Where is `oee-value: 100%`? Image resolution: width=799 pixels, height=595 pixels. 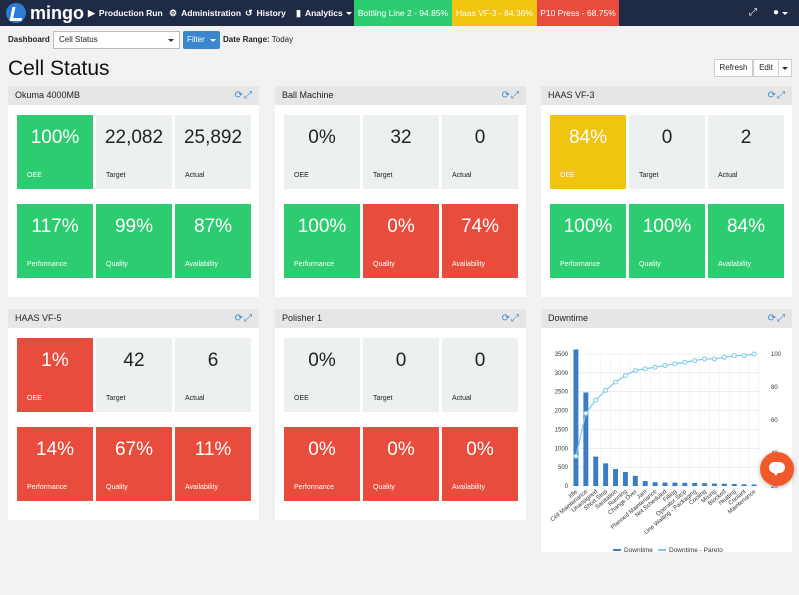 oee-value: 100% is located at coordinates (55, 137).